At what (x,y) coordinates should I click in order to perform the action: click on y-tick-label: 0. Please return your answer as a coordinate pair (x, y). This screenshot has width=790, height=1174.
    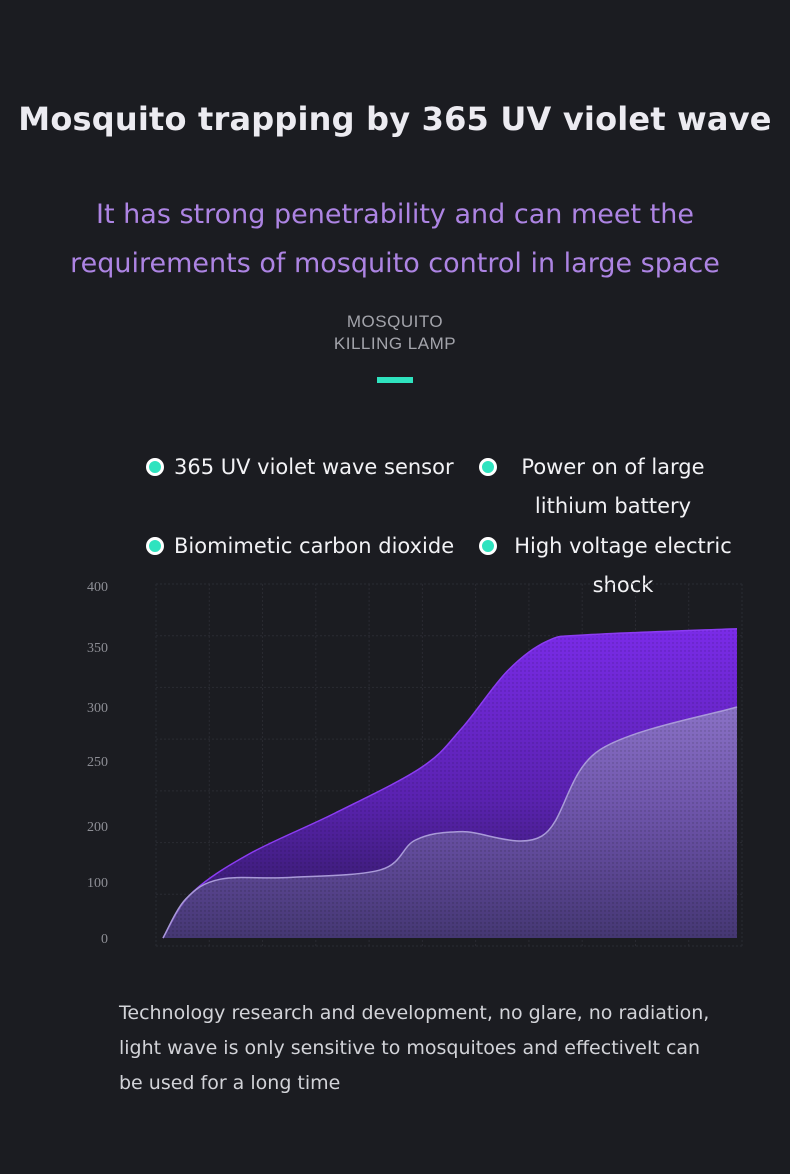
    Looking at the image, I should click on (104, 939).